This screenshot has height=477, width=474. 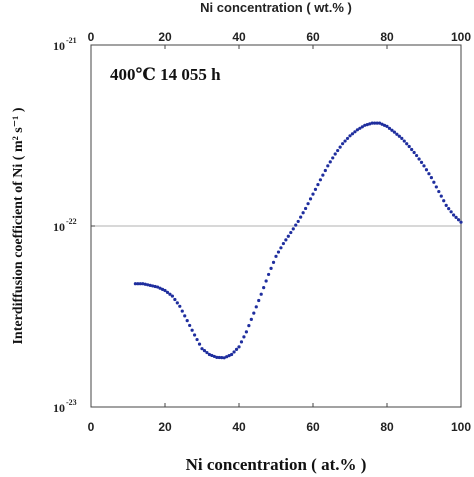 What do you see at coordinates (165, 37) in the screenshot?
I see `top-tick-label: 20` at bounding box center [165, 37].